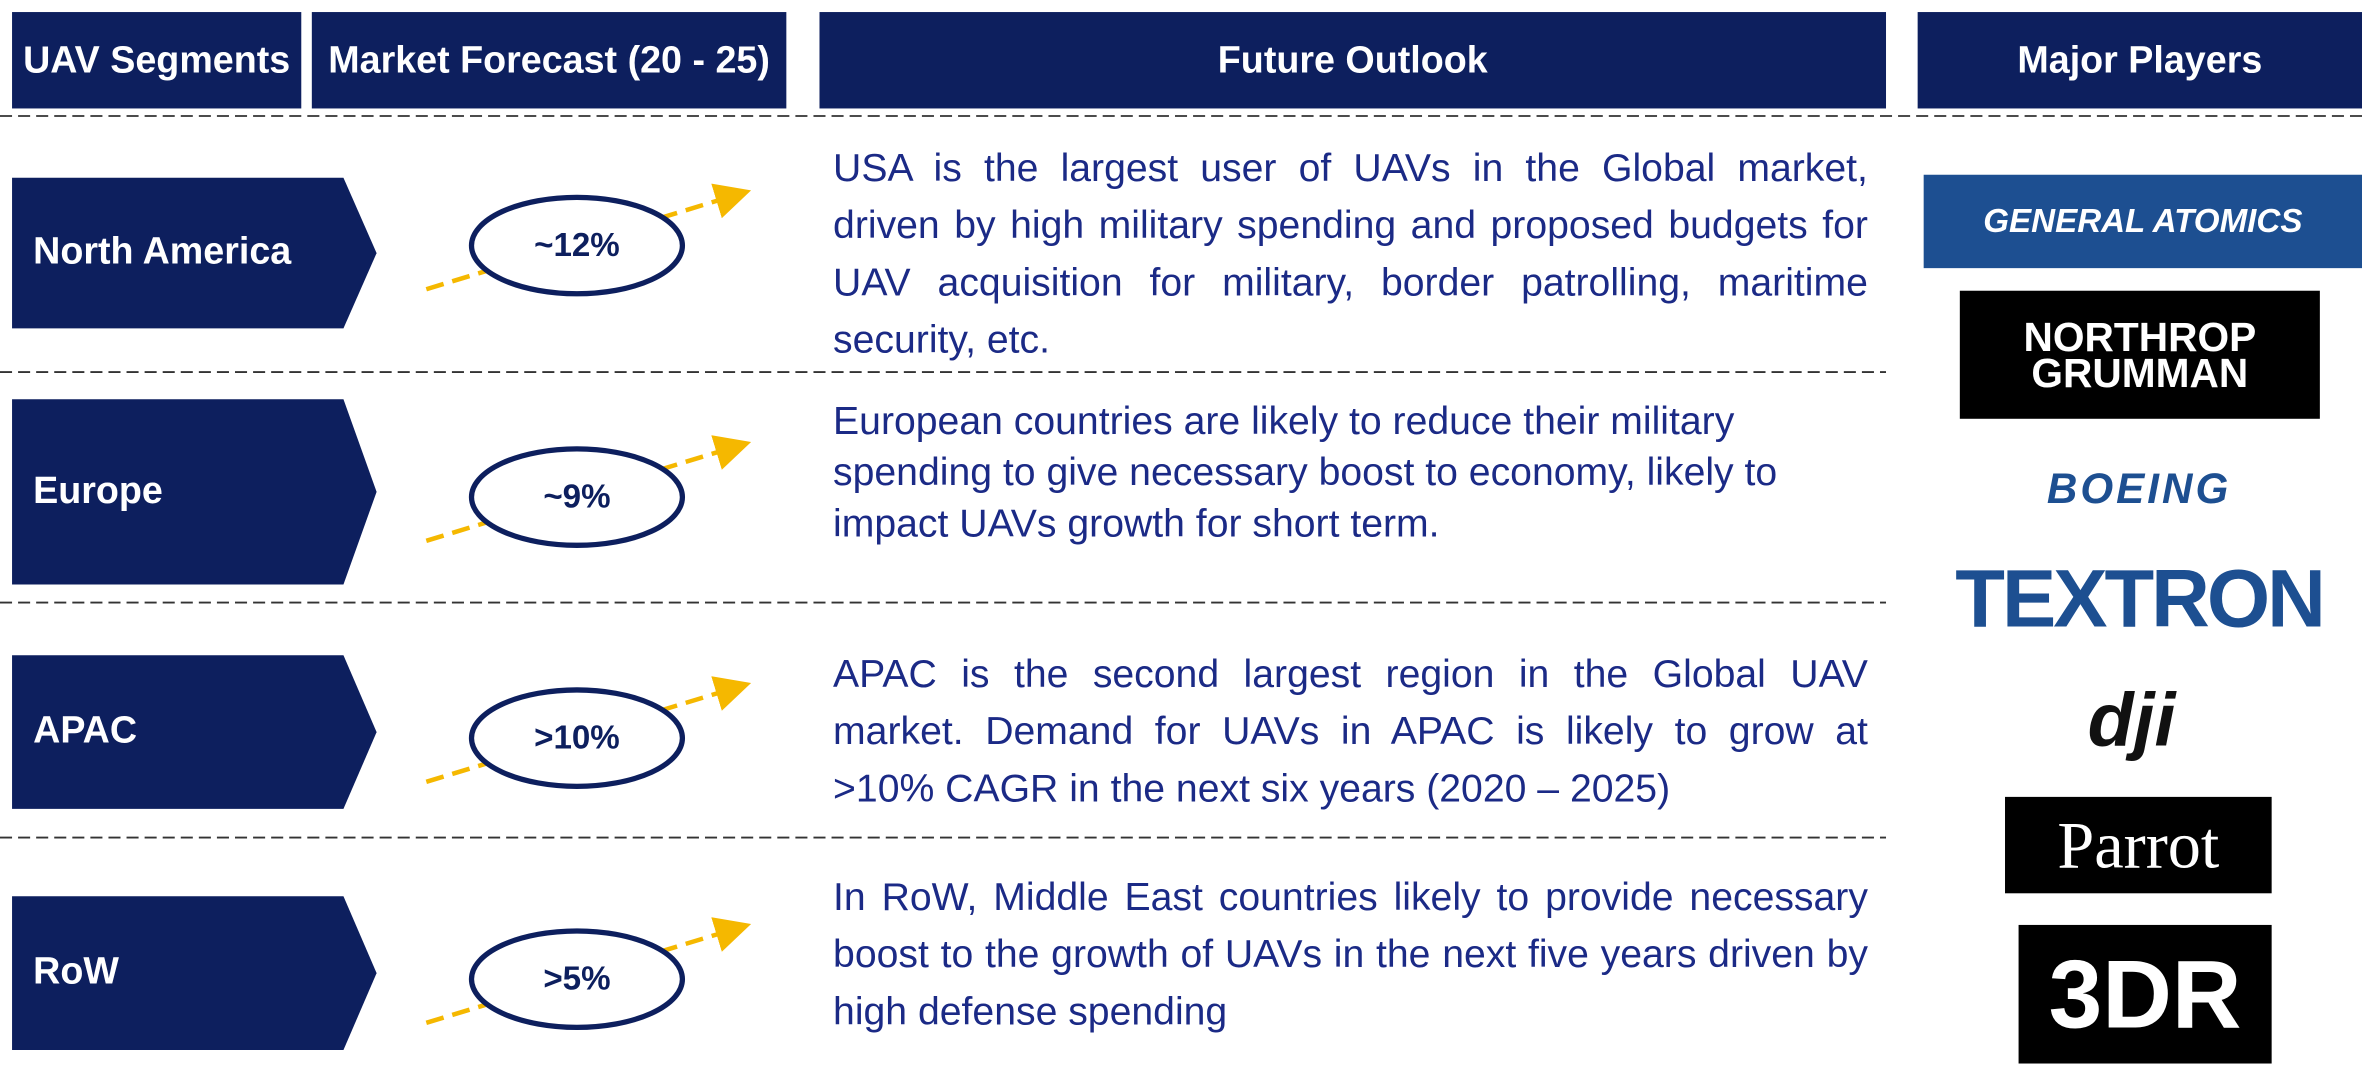 The height and width of the screenshot is (1080, 2362). Describe the element at coordinates (2139, 489) in the screenshot. I see `logo: BOEING` at that location.